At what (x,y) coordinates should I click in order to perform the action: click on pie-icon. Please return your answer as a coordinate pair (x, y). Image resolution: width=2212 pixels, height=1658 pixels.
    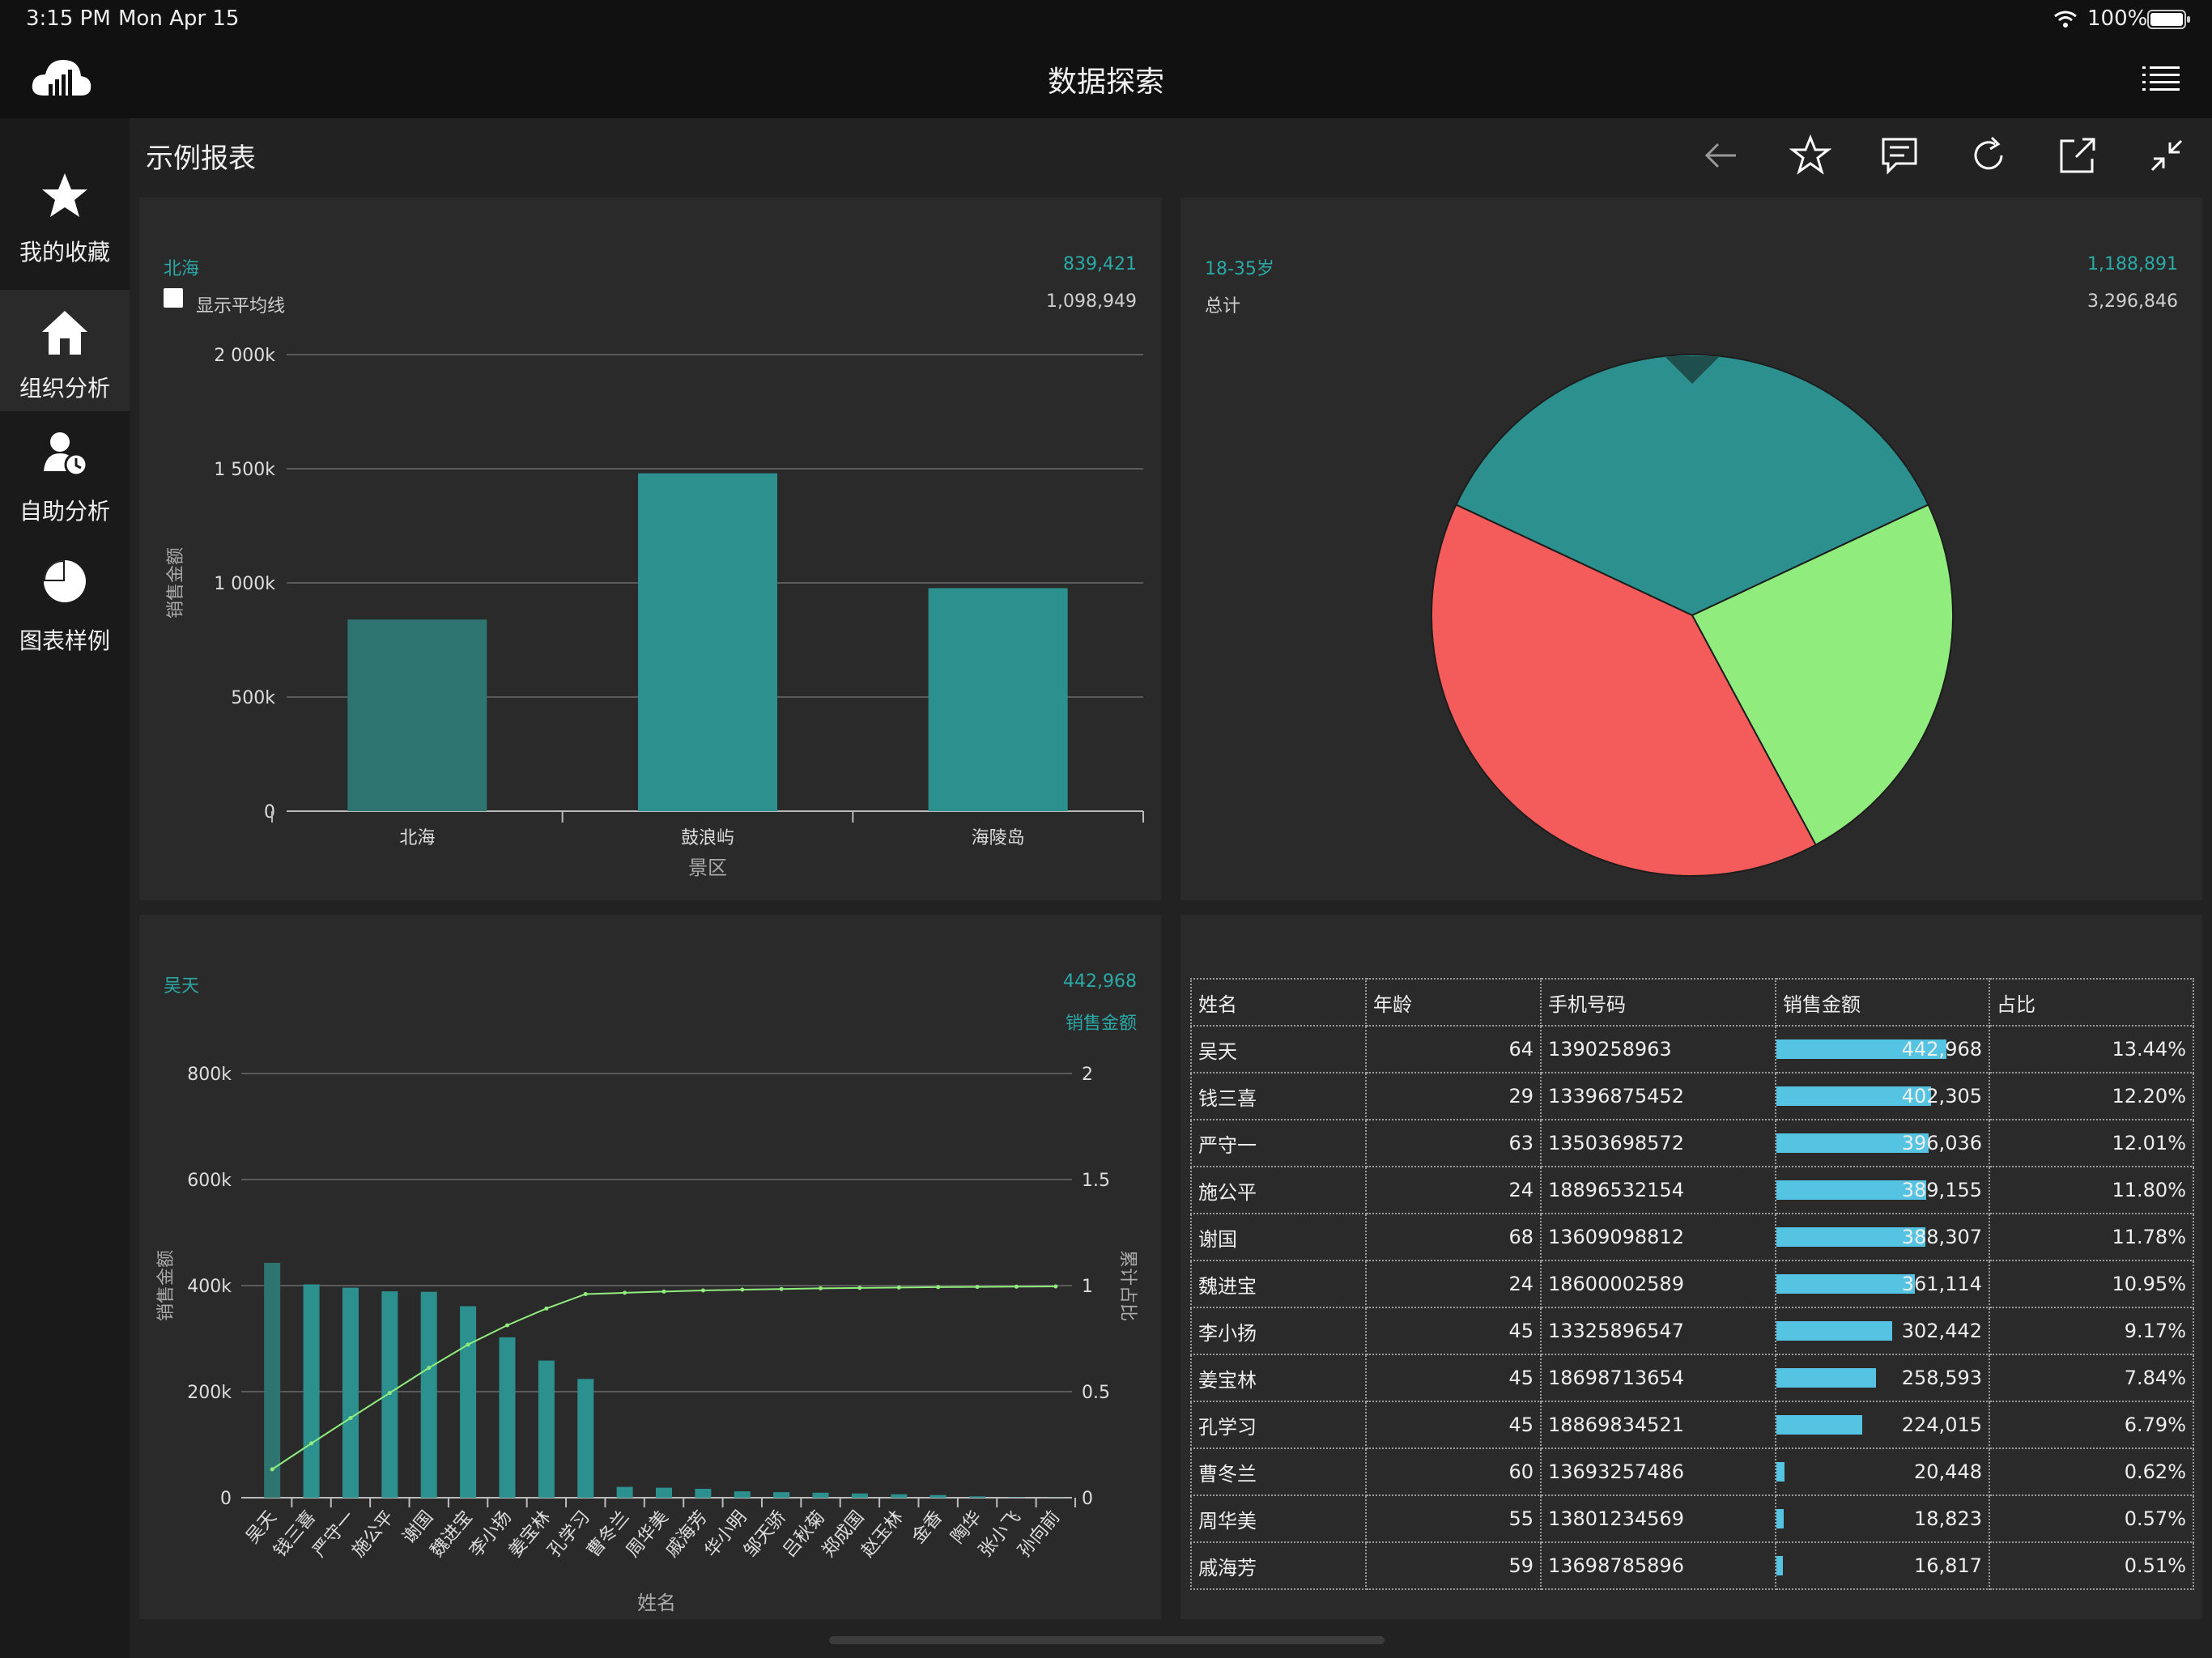
    Looking at the image, I should click on (65, 581).